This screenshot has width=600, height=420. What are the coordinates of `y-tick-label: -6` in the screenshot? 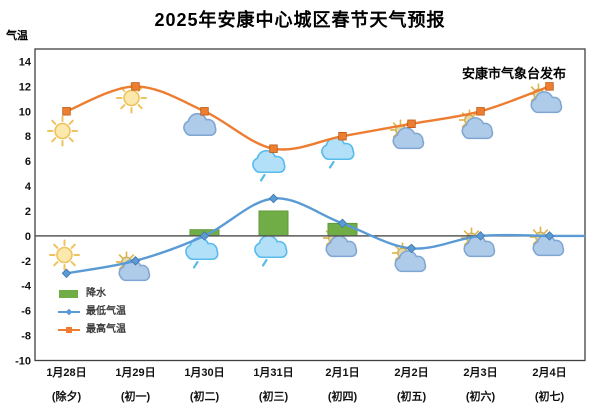 It's located at (26, 312).